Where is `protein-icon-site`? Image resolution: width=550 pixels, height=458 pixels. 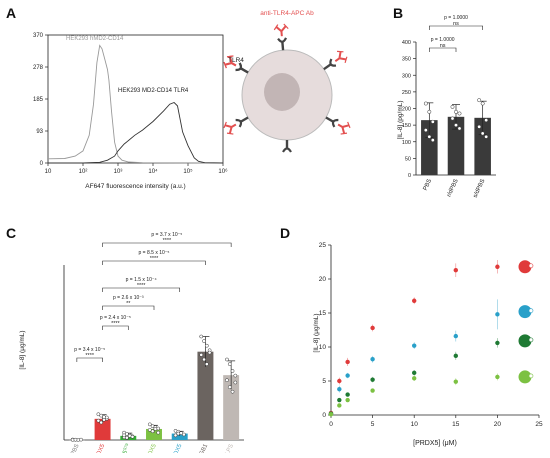 protein-icon-site is located at coordinates (531, 376).